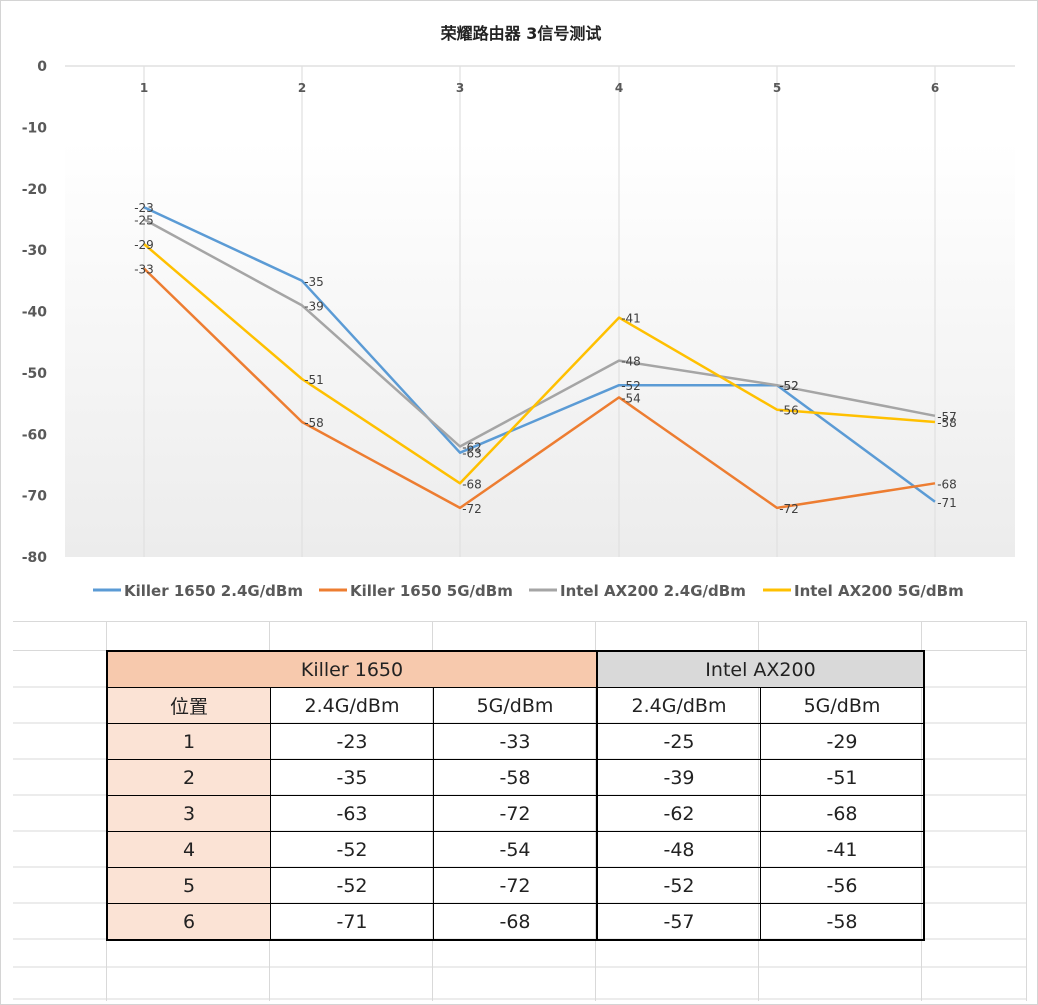  I want to click on cell-intel-24: -48, so click(678, 849).